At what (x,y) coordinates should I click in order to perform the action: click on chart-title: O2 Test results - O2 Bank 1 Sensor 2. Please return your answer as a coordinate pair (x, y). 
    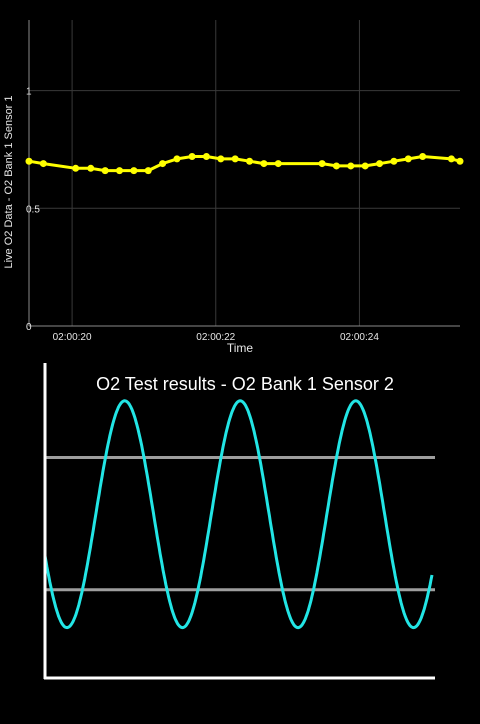
    Looking at the image, I should click on (245, 384).